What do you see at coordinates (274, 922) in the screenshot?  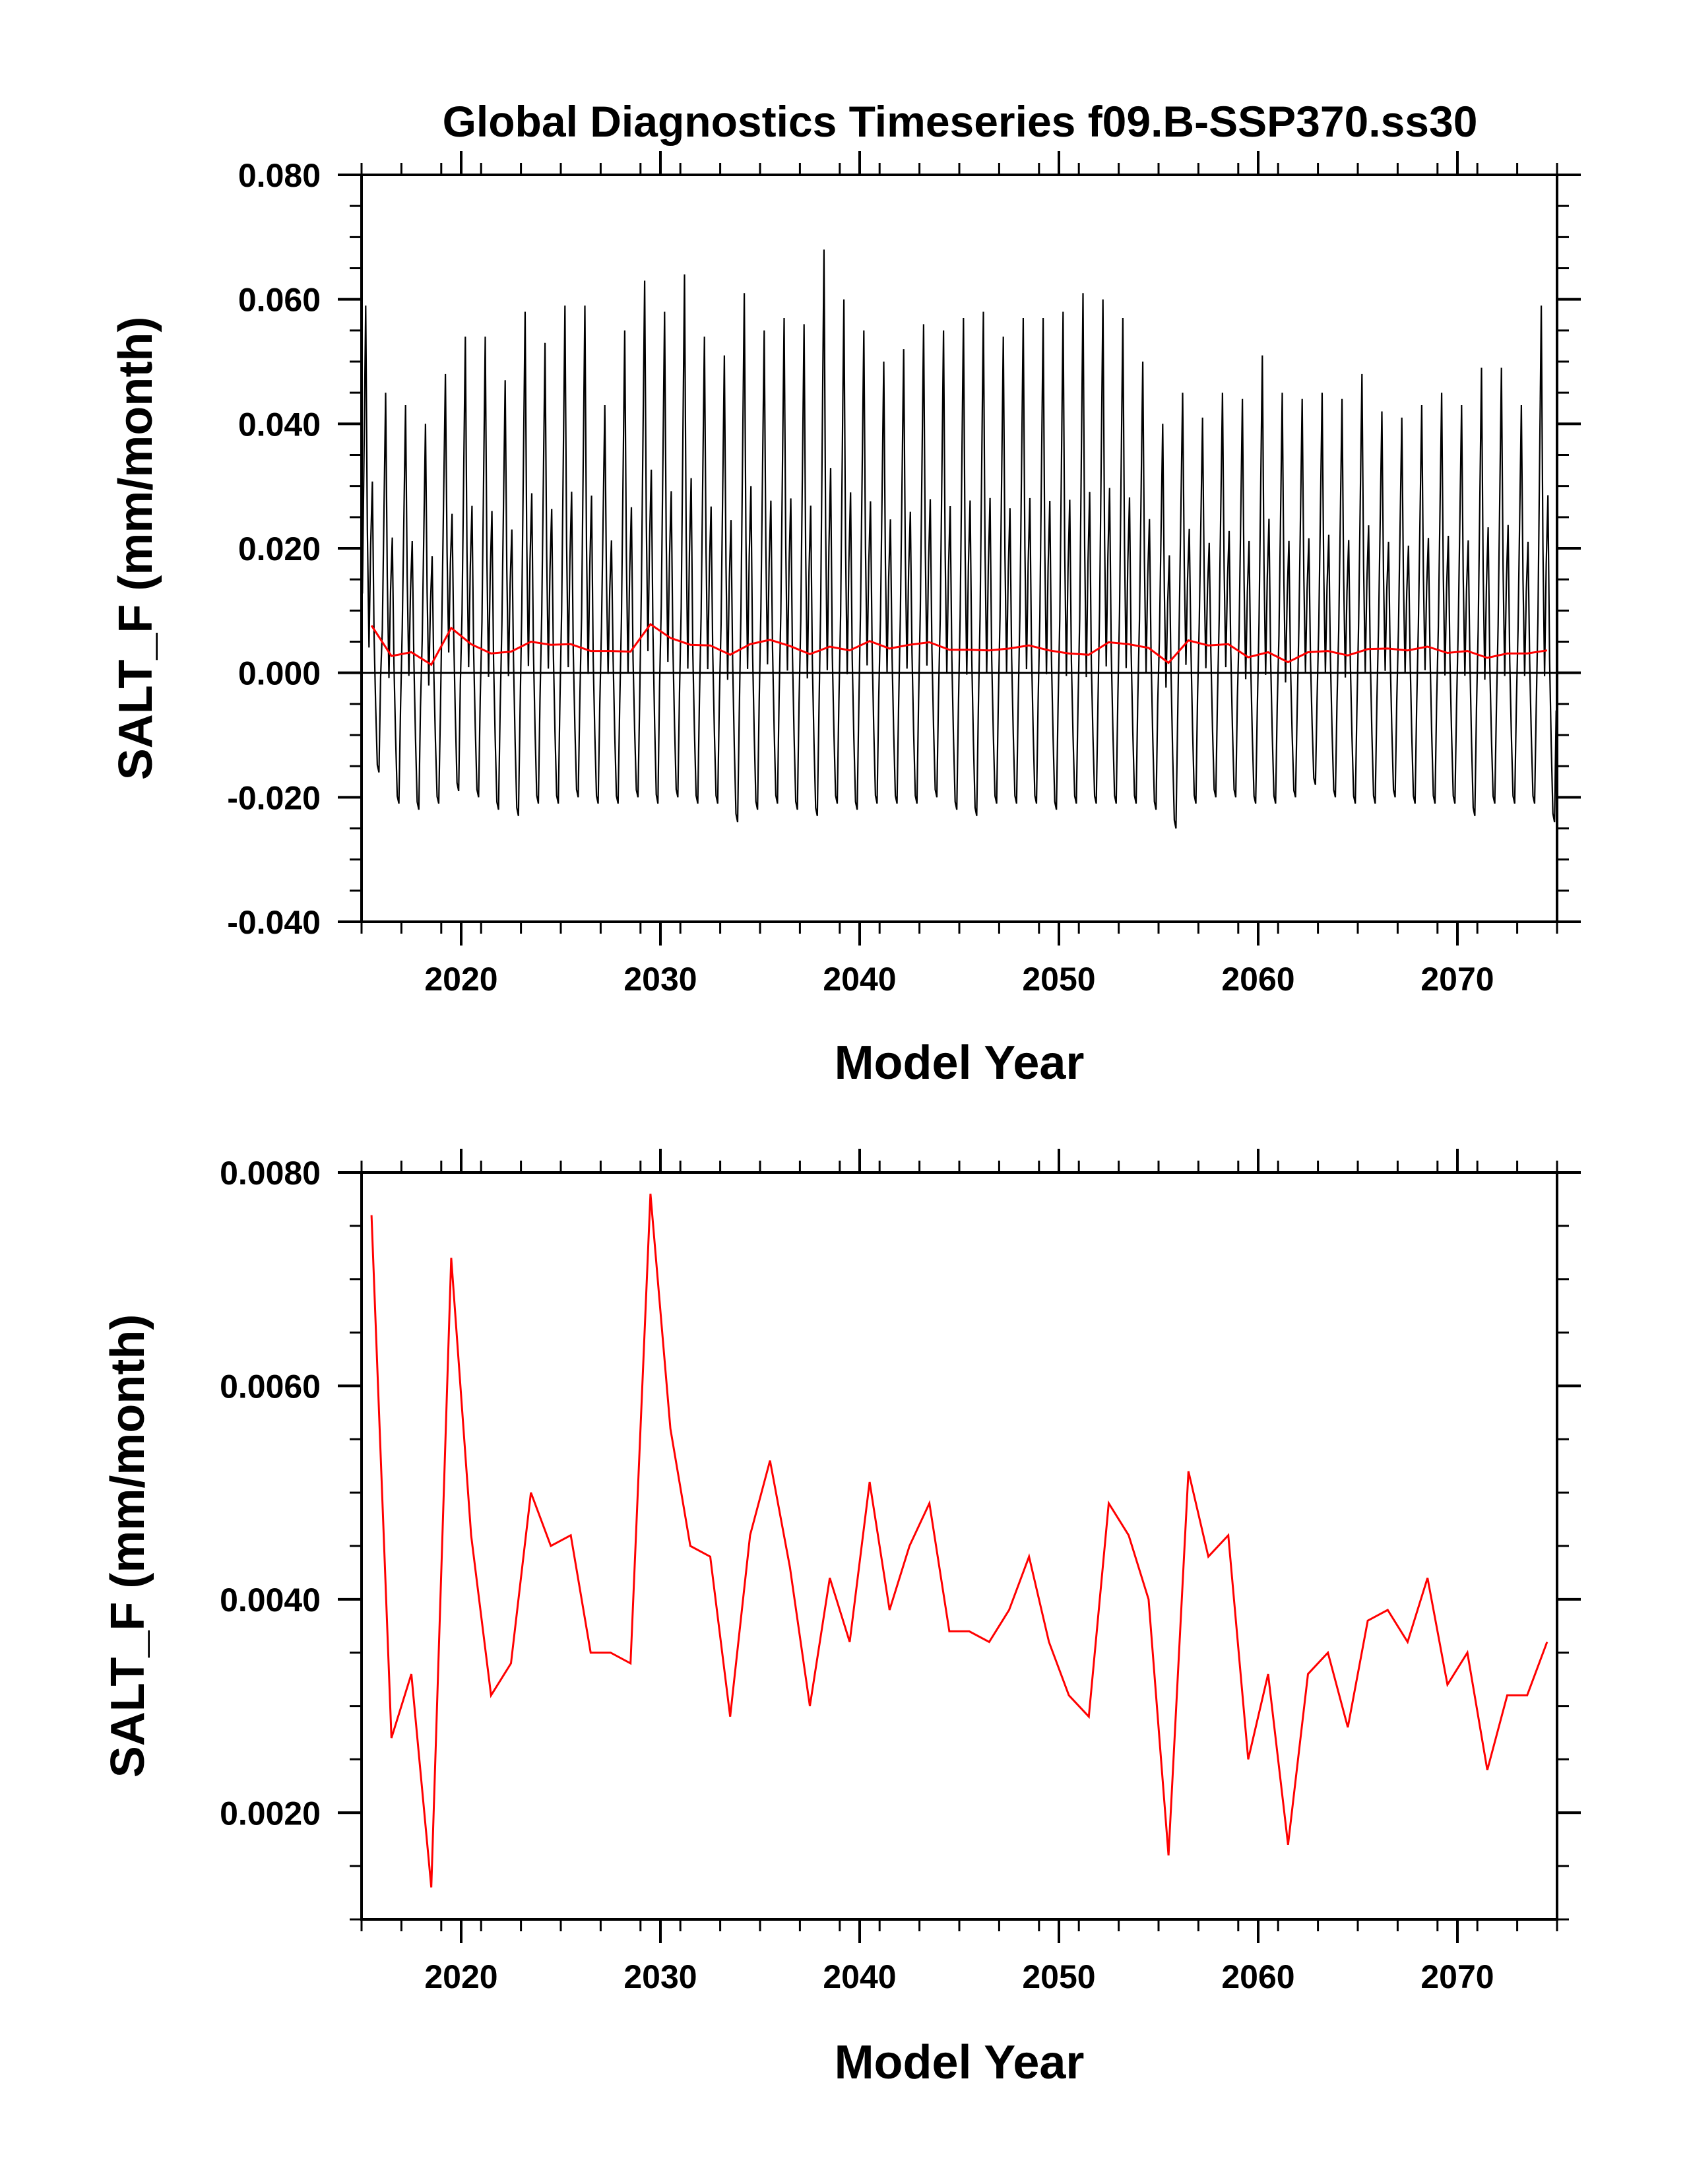 I see `top-y-tick-label: -0.040` at bounding box center [274, 922].